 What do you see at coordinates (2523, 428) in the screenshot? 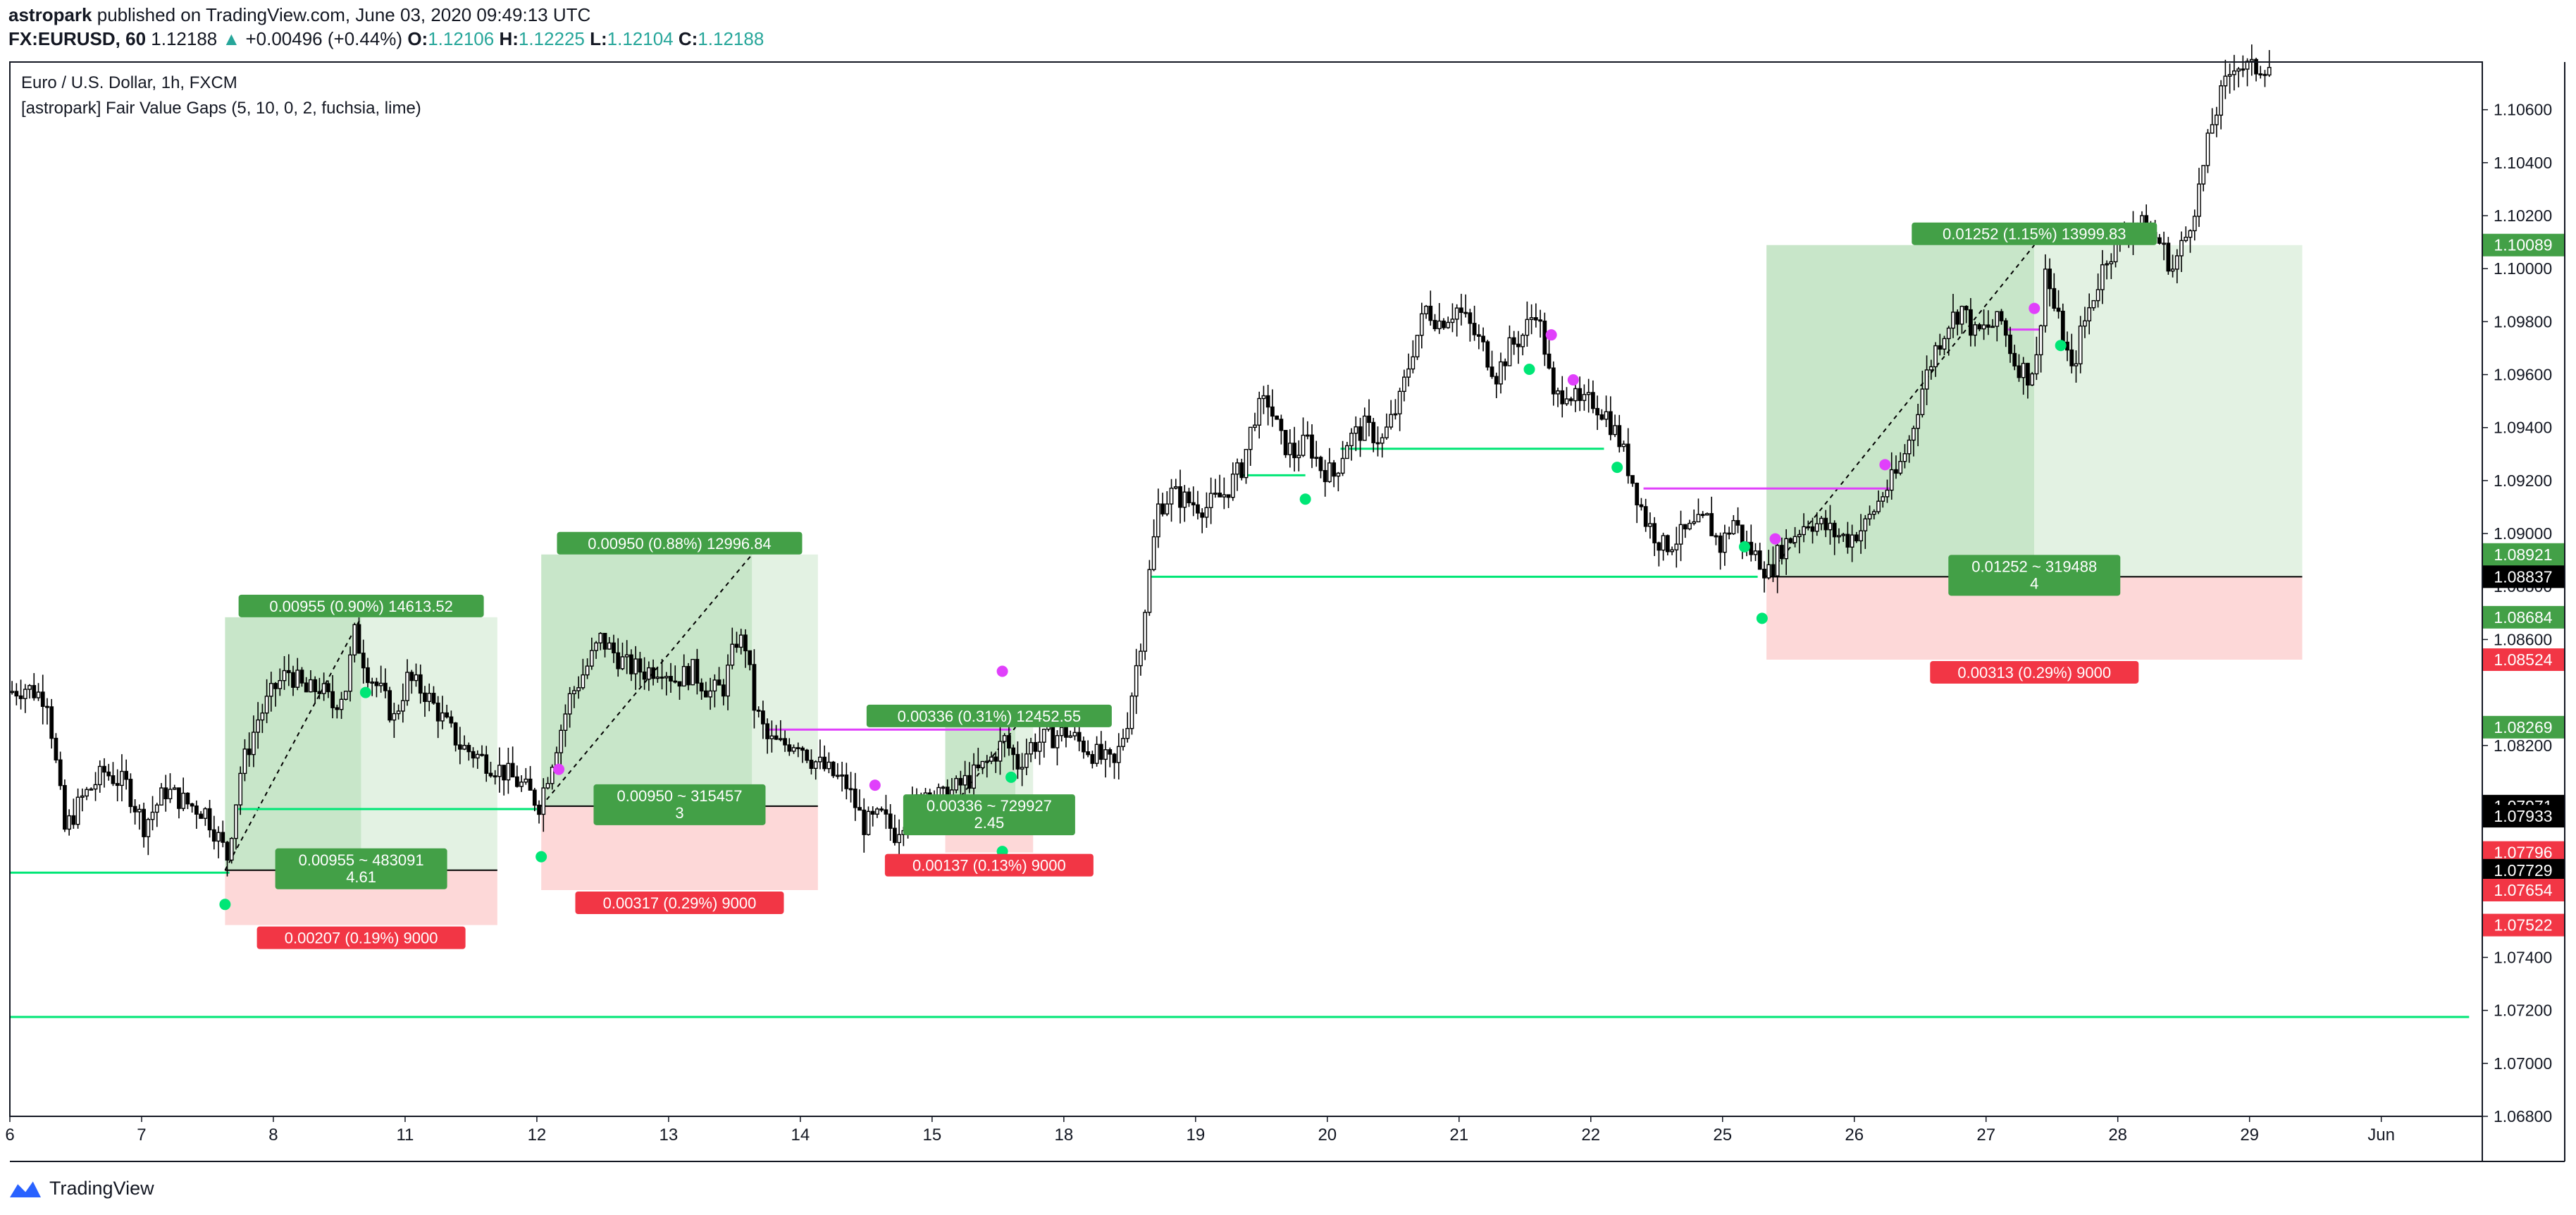
I see `price-tick-label: 1.09400` at bounding box center [2523, 428].